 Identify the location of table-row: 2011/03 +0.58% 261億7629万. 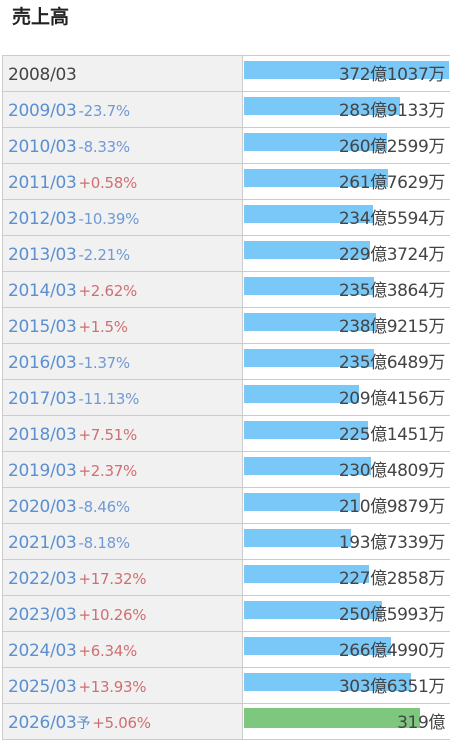
(226, 182).